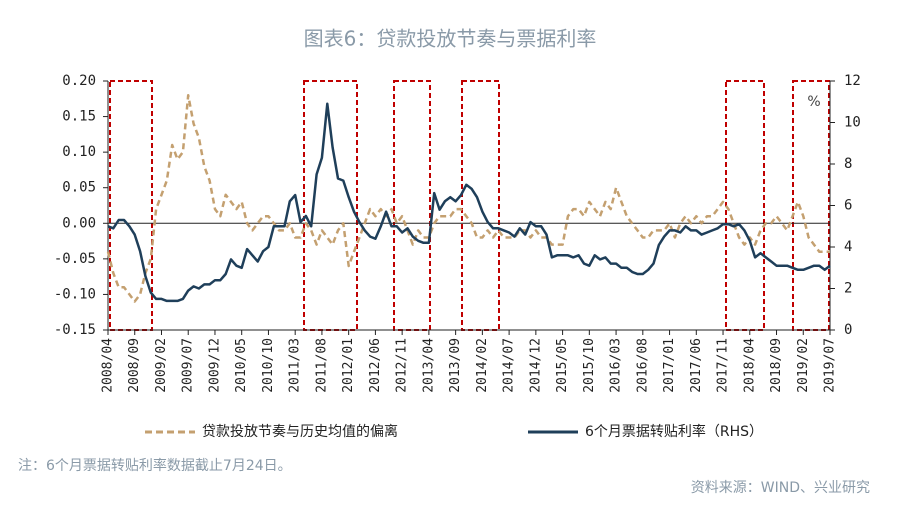 This screenshot has height=517, width=900. I want to click on x-tick-label: 2019/07, so click(830, 365).